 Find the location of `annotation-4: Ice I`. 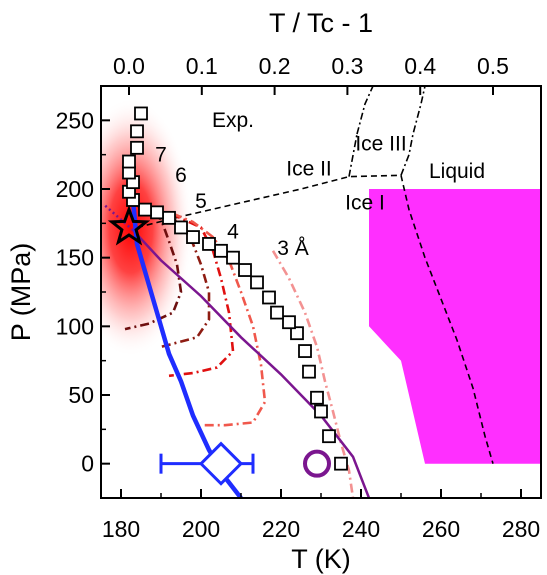

annotation-4: Ice I is located at coordinates (365, 203).